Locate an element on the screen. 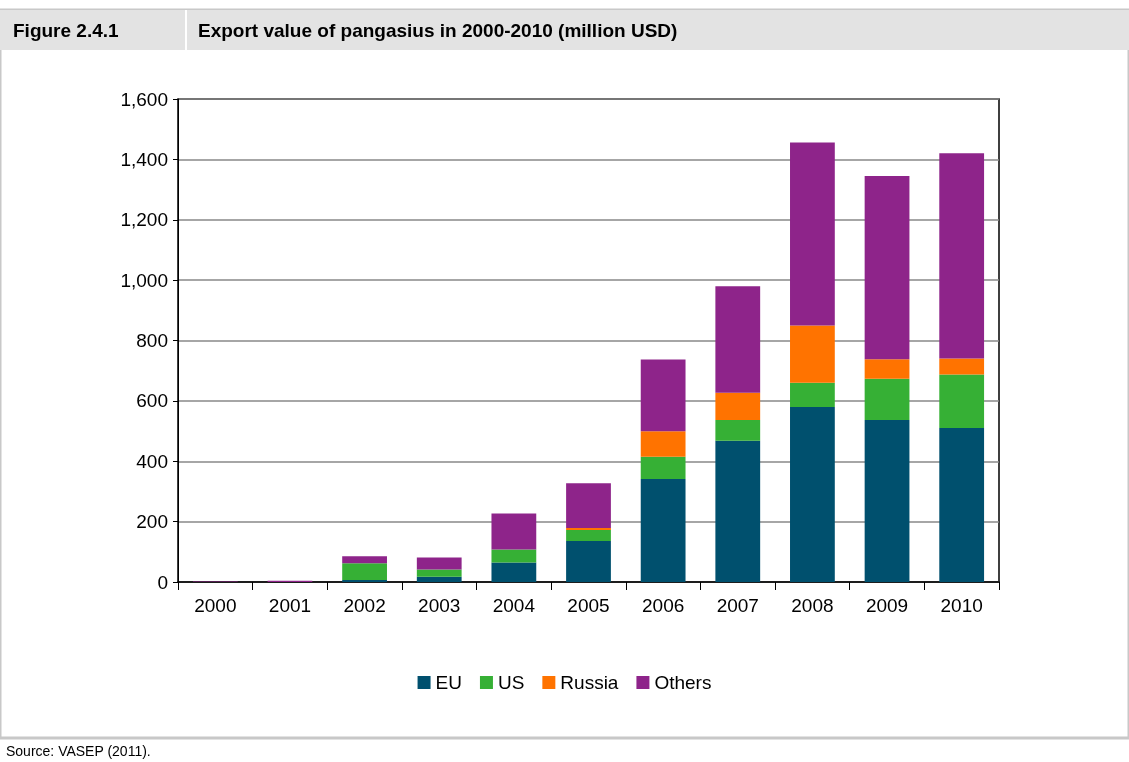 The width and height of the screenshot is (1129, 762). legend-label: EU is located at coordinates (448, 682).